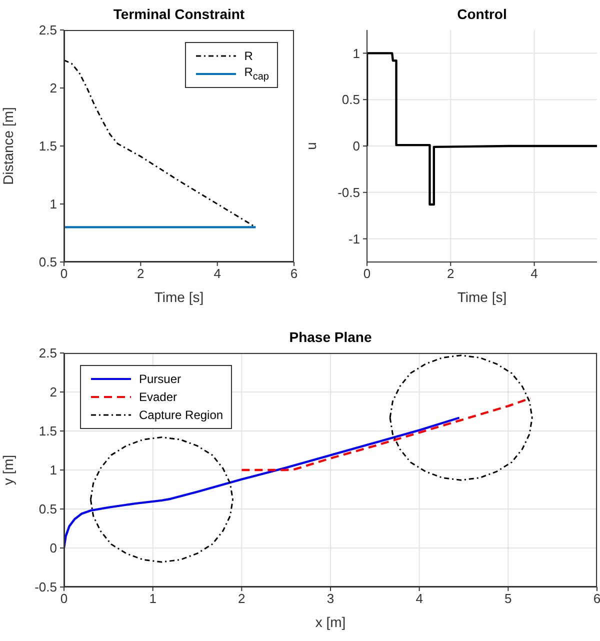  Describe the element at coordinates (330, 337) in the screenshot. I see `chart-title: Phase Plane` at that location.